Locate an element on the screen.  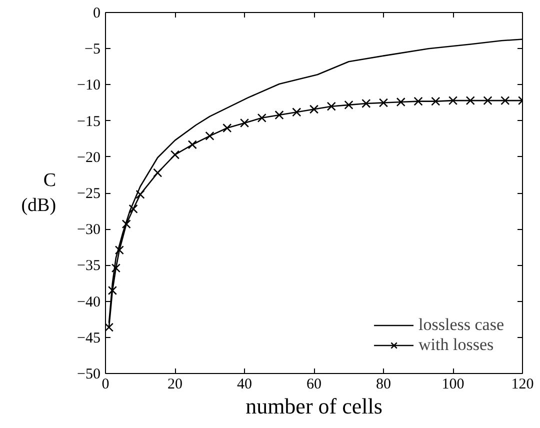
y-tick-label: −35 is located at coordinates (89, 266).